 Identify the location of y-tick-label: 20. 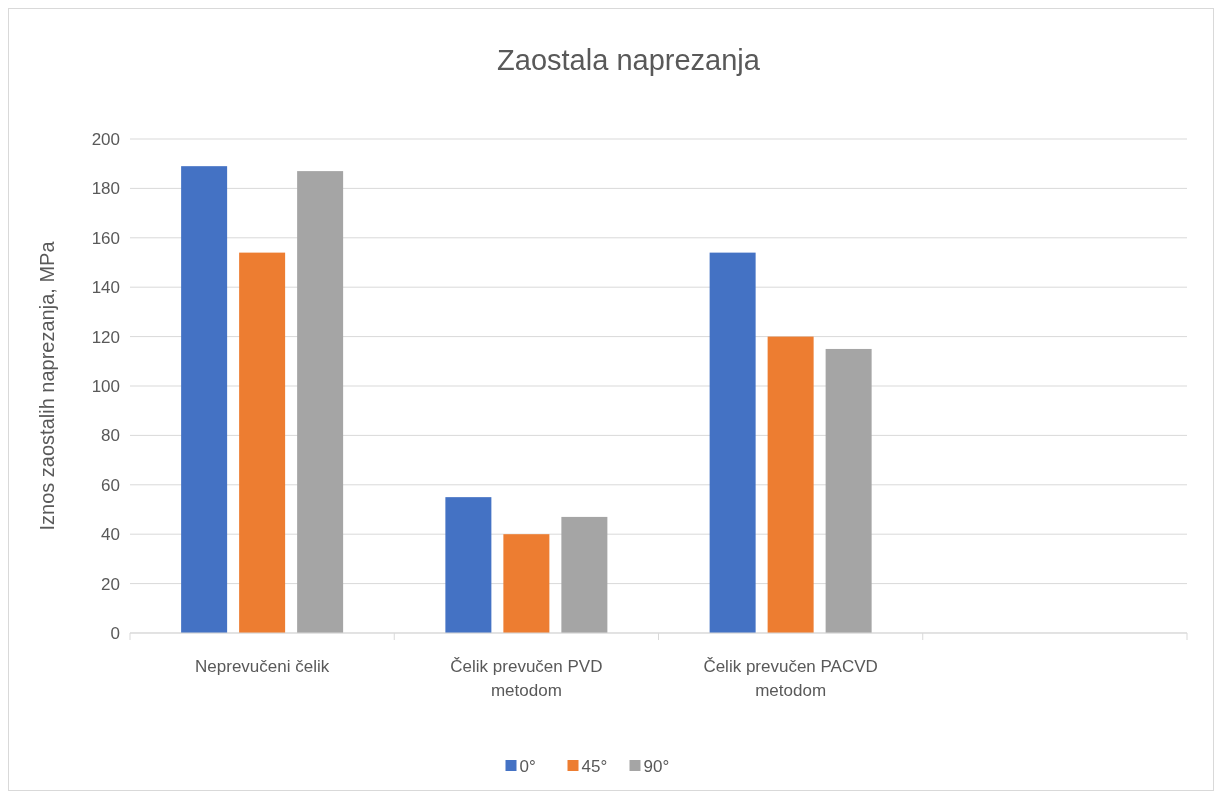
(110, 584).